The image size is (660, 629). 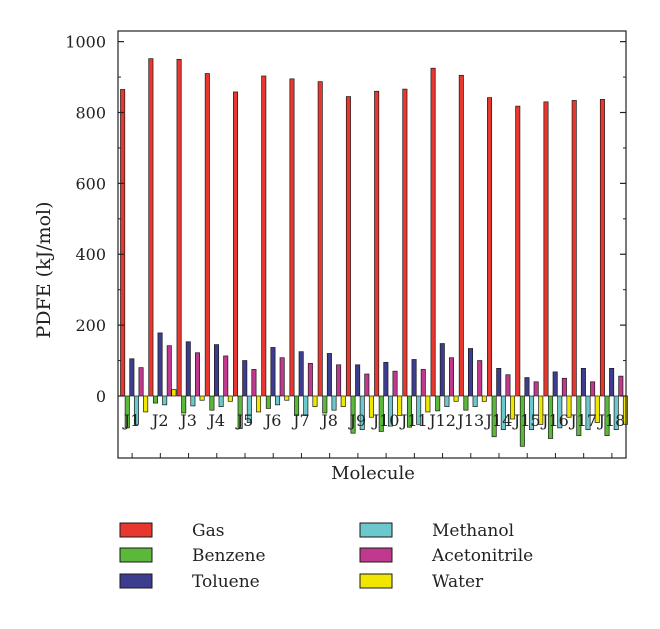 I want to click on bar-benzene-j16, so click(x=551, y=417).